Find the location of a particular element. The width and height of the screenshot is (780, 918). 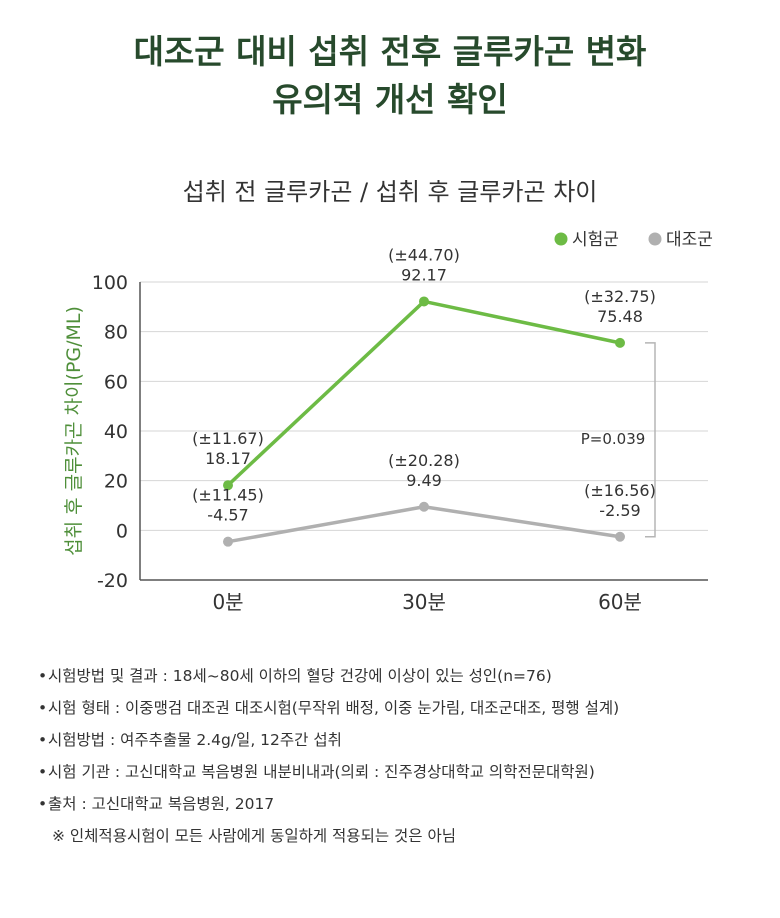

disclaimer: ※ 인체적용시험이 모든 사람에게 동일하게 적용되는 것은 아님 is located at coordinates (254, 836).